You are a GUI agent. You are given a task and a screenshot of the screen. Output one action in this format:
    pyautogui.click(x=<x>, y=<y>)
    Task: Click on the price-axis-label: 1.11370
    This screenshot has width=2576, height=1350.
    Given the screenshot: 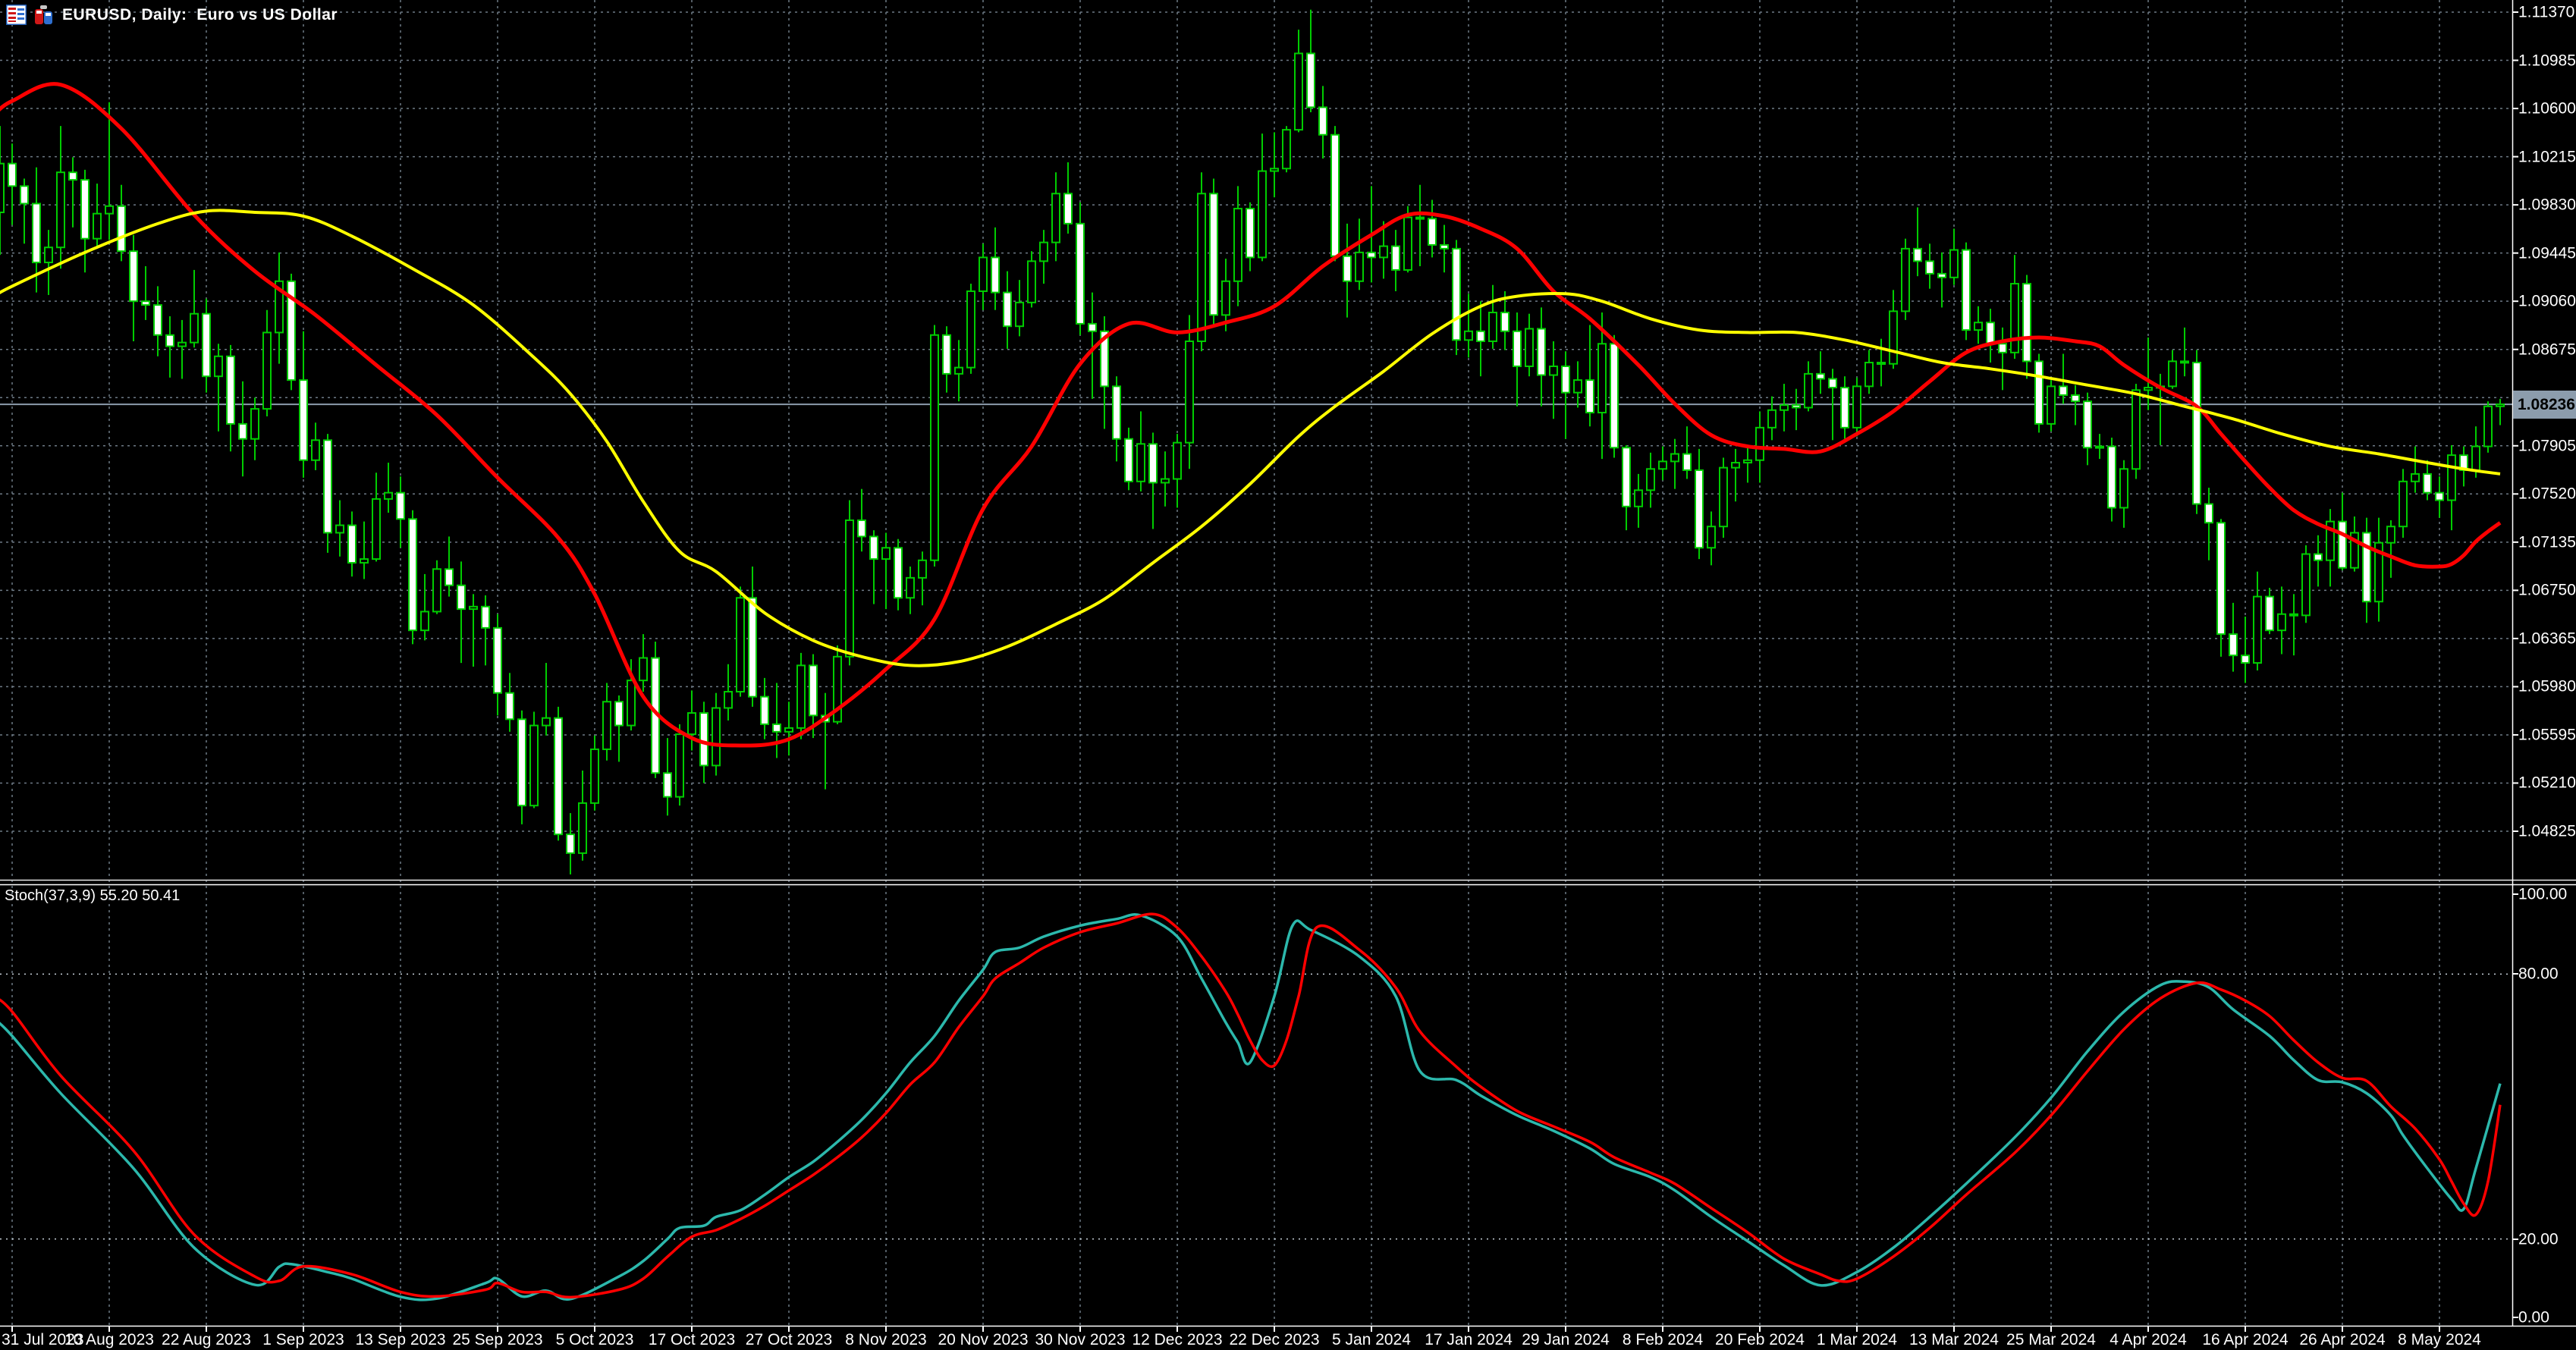 What is the action you would take?
    pyautogui.click(x=2546, y=12)
    